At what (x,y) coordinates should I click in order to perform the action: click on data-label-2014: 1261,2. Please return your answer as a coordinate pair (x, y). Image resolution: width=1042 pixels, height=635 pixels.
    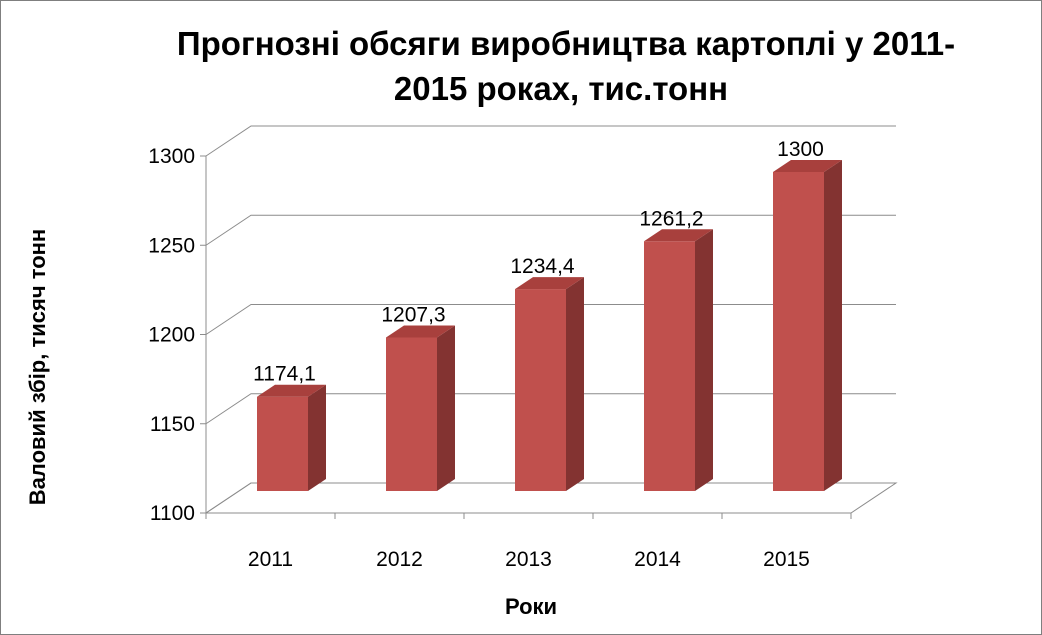
    Looking at the image, I should click on (671, 218).